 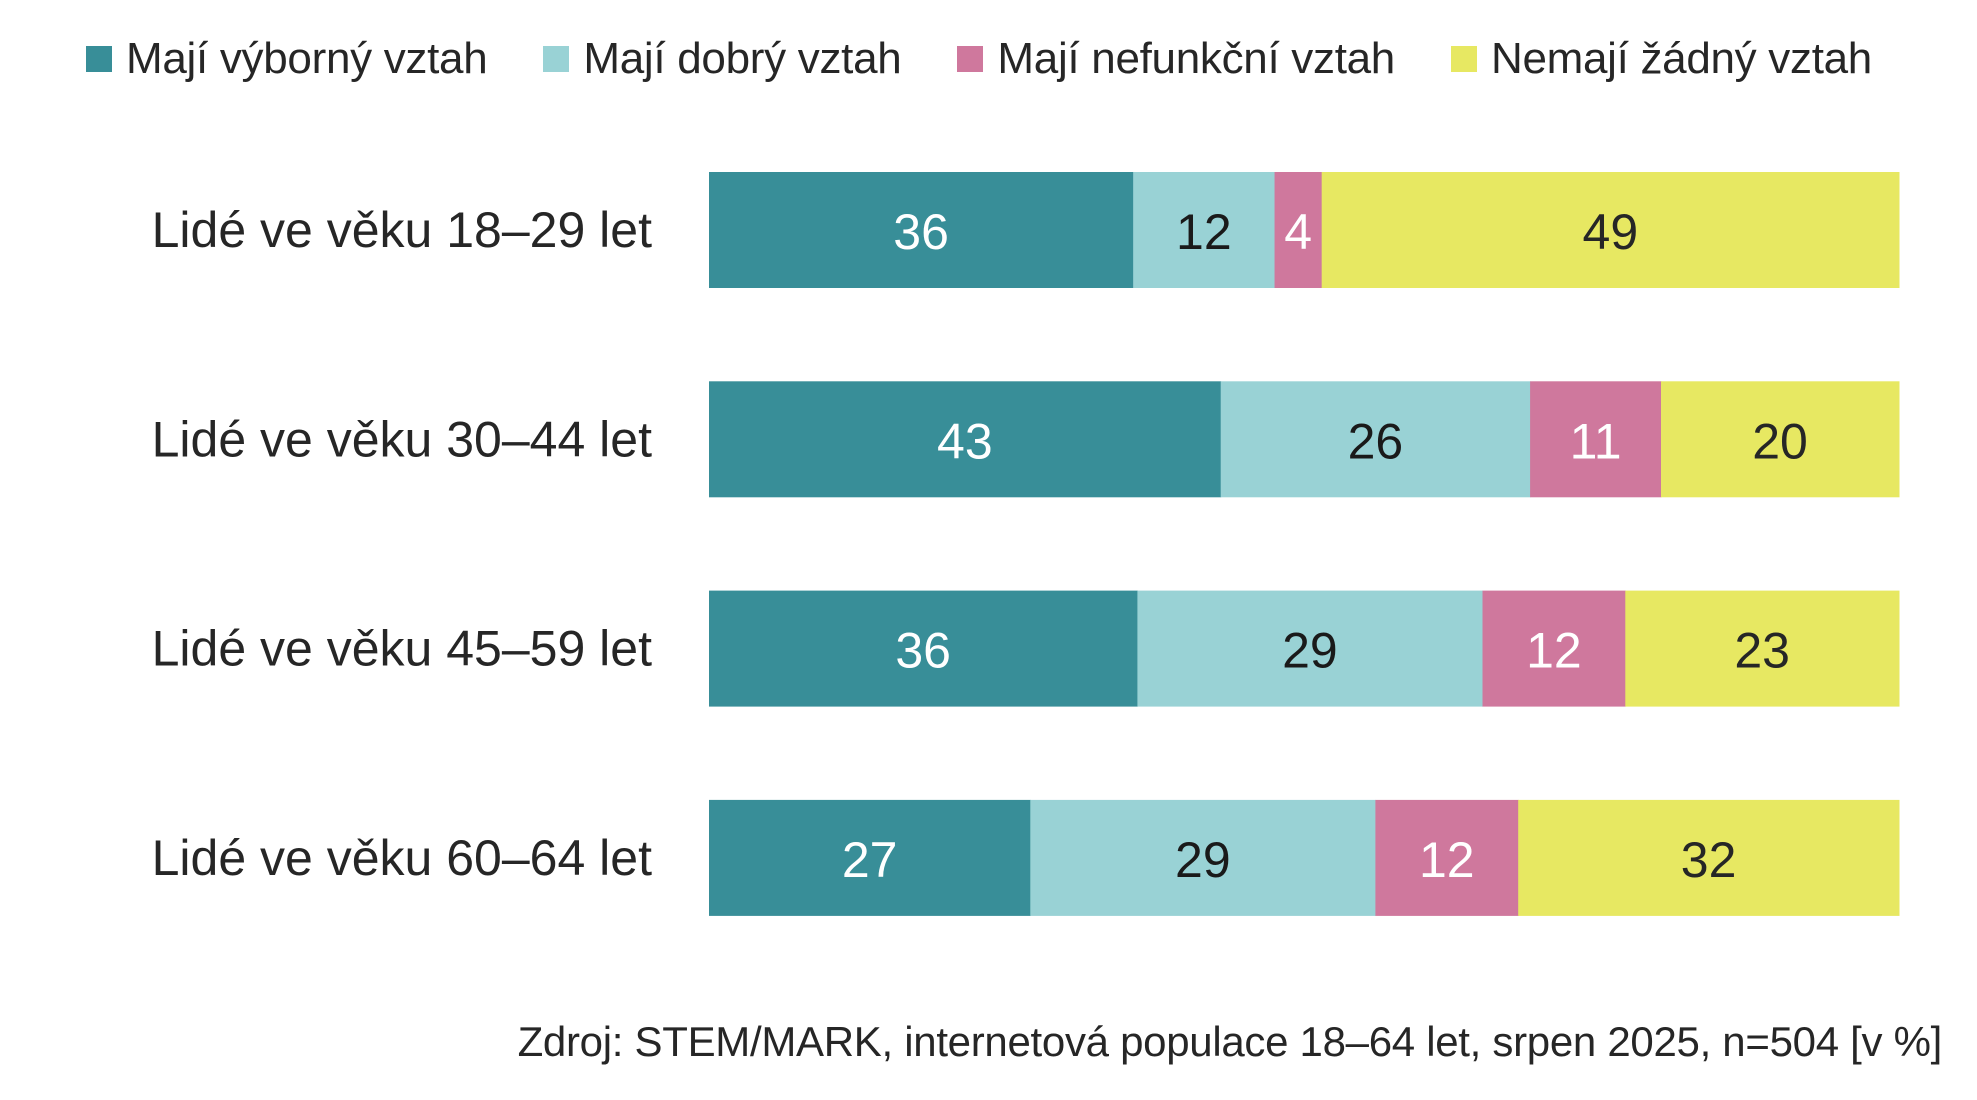 What do you see at coordinates (402, 439) in the screenshot?
I see `category-label: Lidé ve věku 30–44 let` at bounding box center [402, 439].